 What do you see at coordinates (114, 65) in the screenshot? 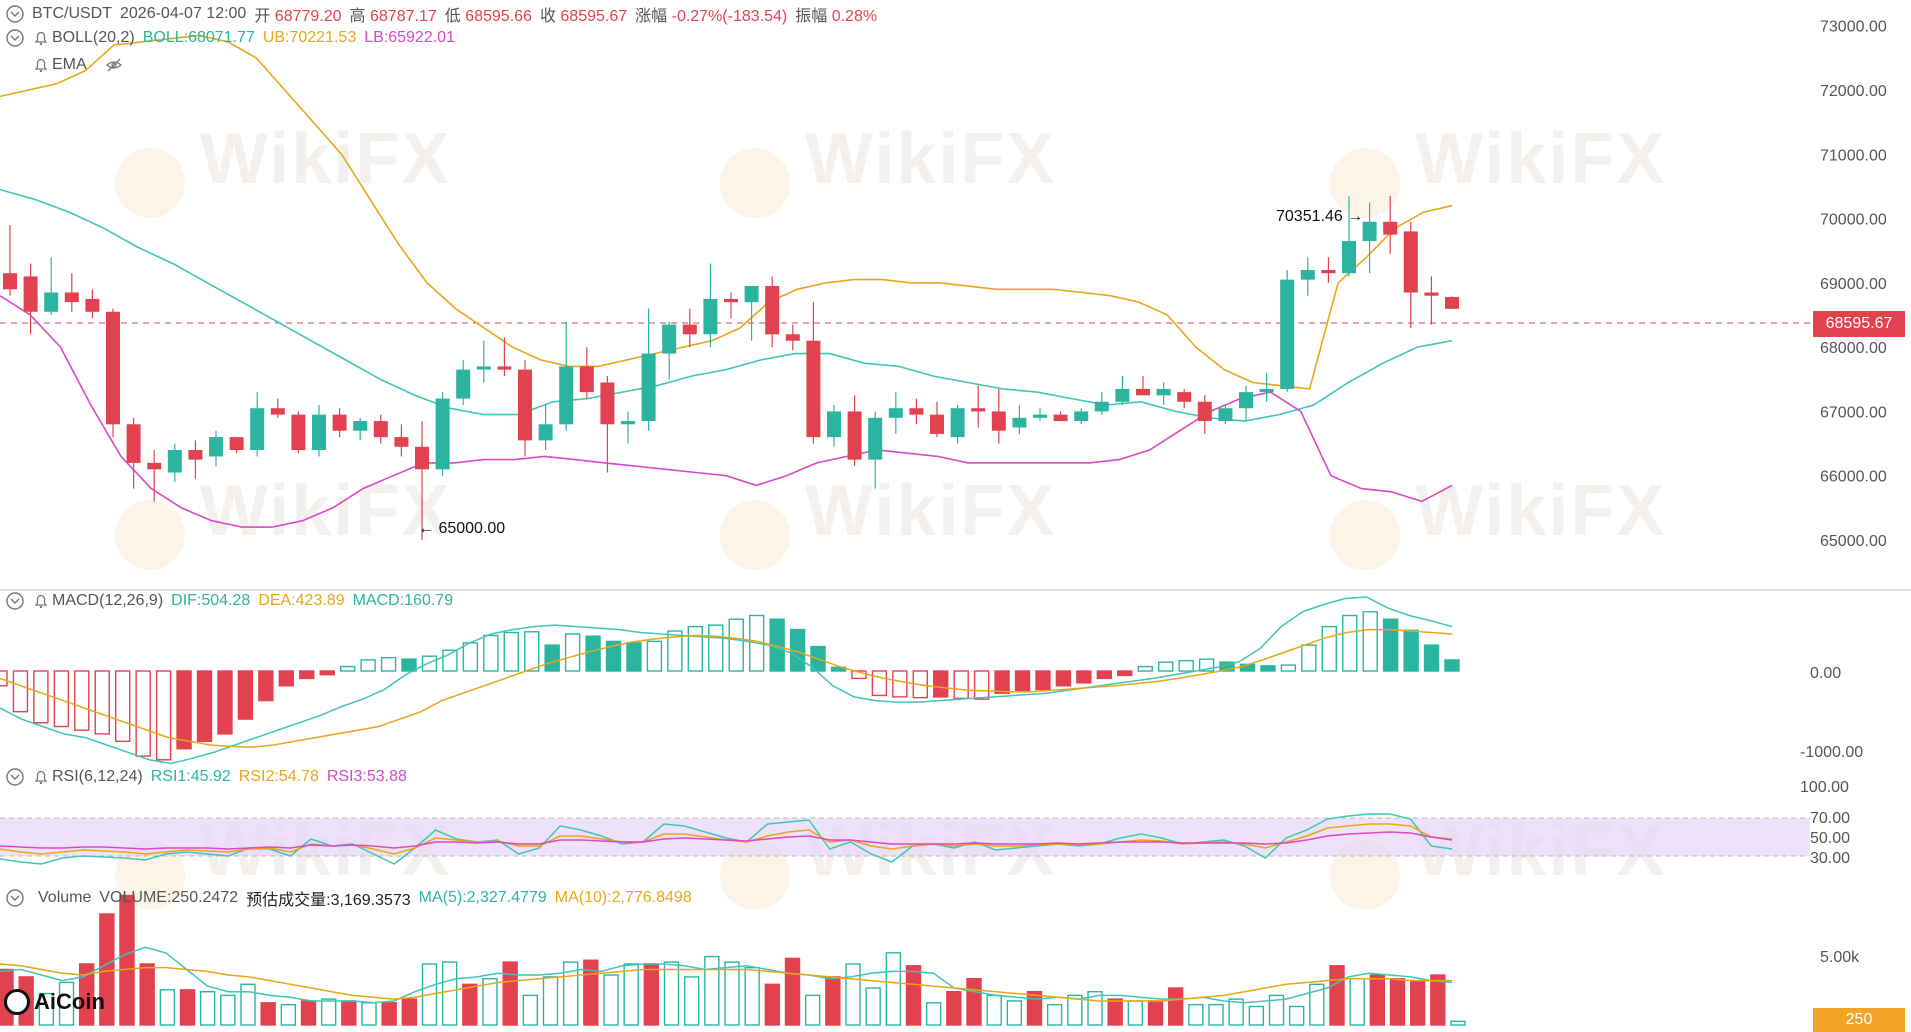
I see `eye-hidden-icon` at bounding box center [114, 65].